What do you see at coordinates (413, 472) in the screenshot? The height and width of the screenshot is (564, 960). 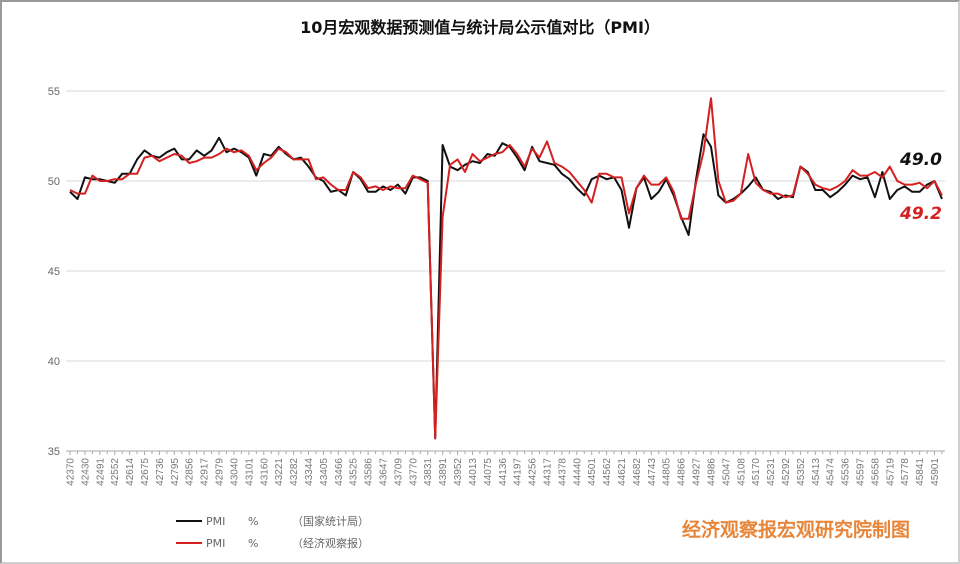 I see `x-tick-label: 43770` at bounding box center [413, 472].